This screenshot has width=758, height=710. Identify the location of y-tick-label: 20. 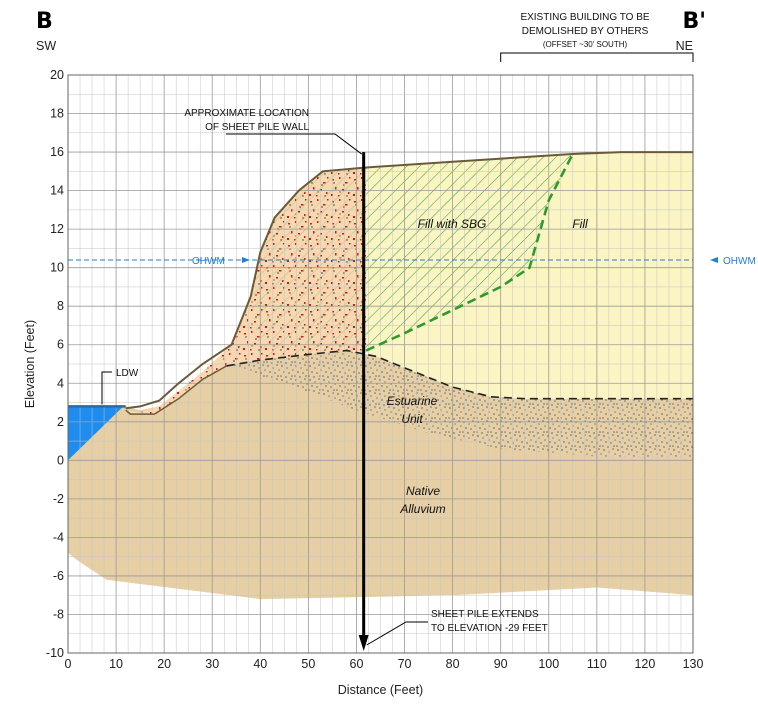
(57, 75).